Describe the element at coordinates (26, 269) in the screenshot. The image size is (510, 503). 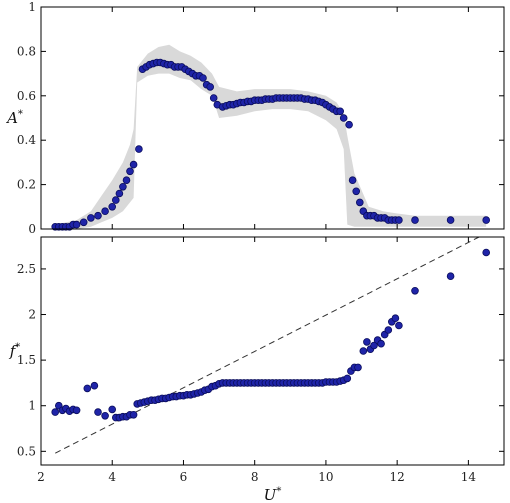
I see `frequency-y-tick-label: 2.5` at that location.